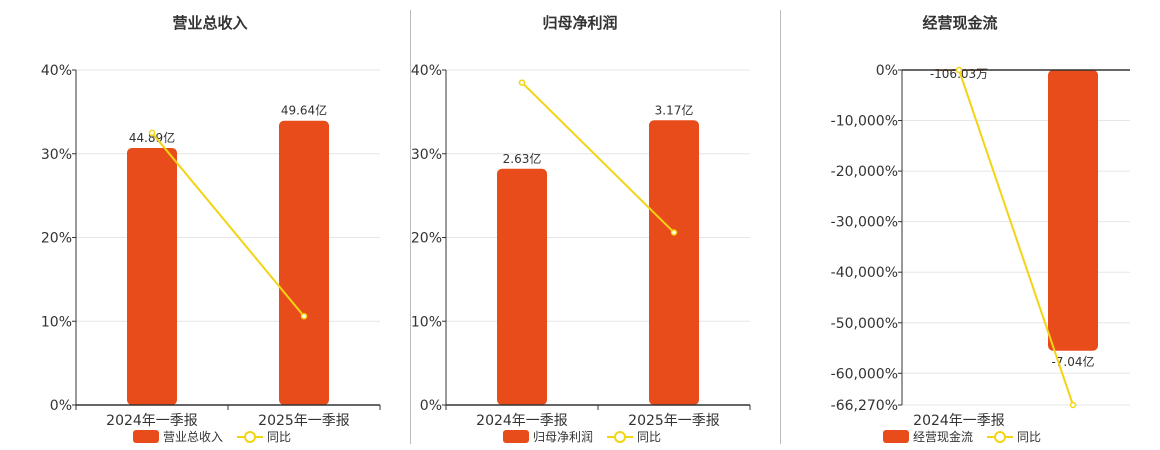 The height and width of the screenshot is (450, 1160). What do you see at coordinates (522, 158) in the screenshot?
I see `bar-value-label: 2.63亿` at bounding box center [522, 158].